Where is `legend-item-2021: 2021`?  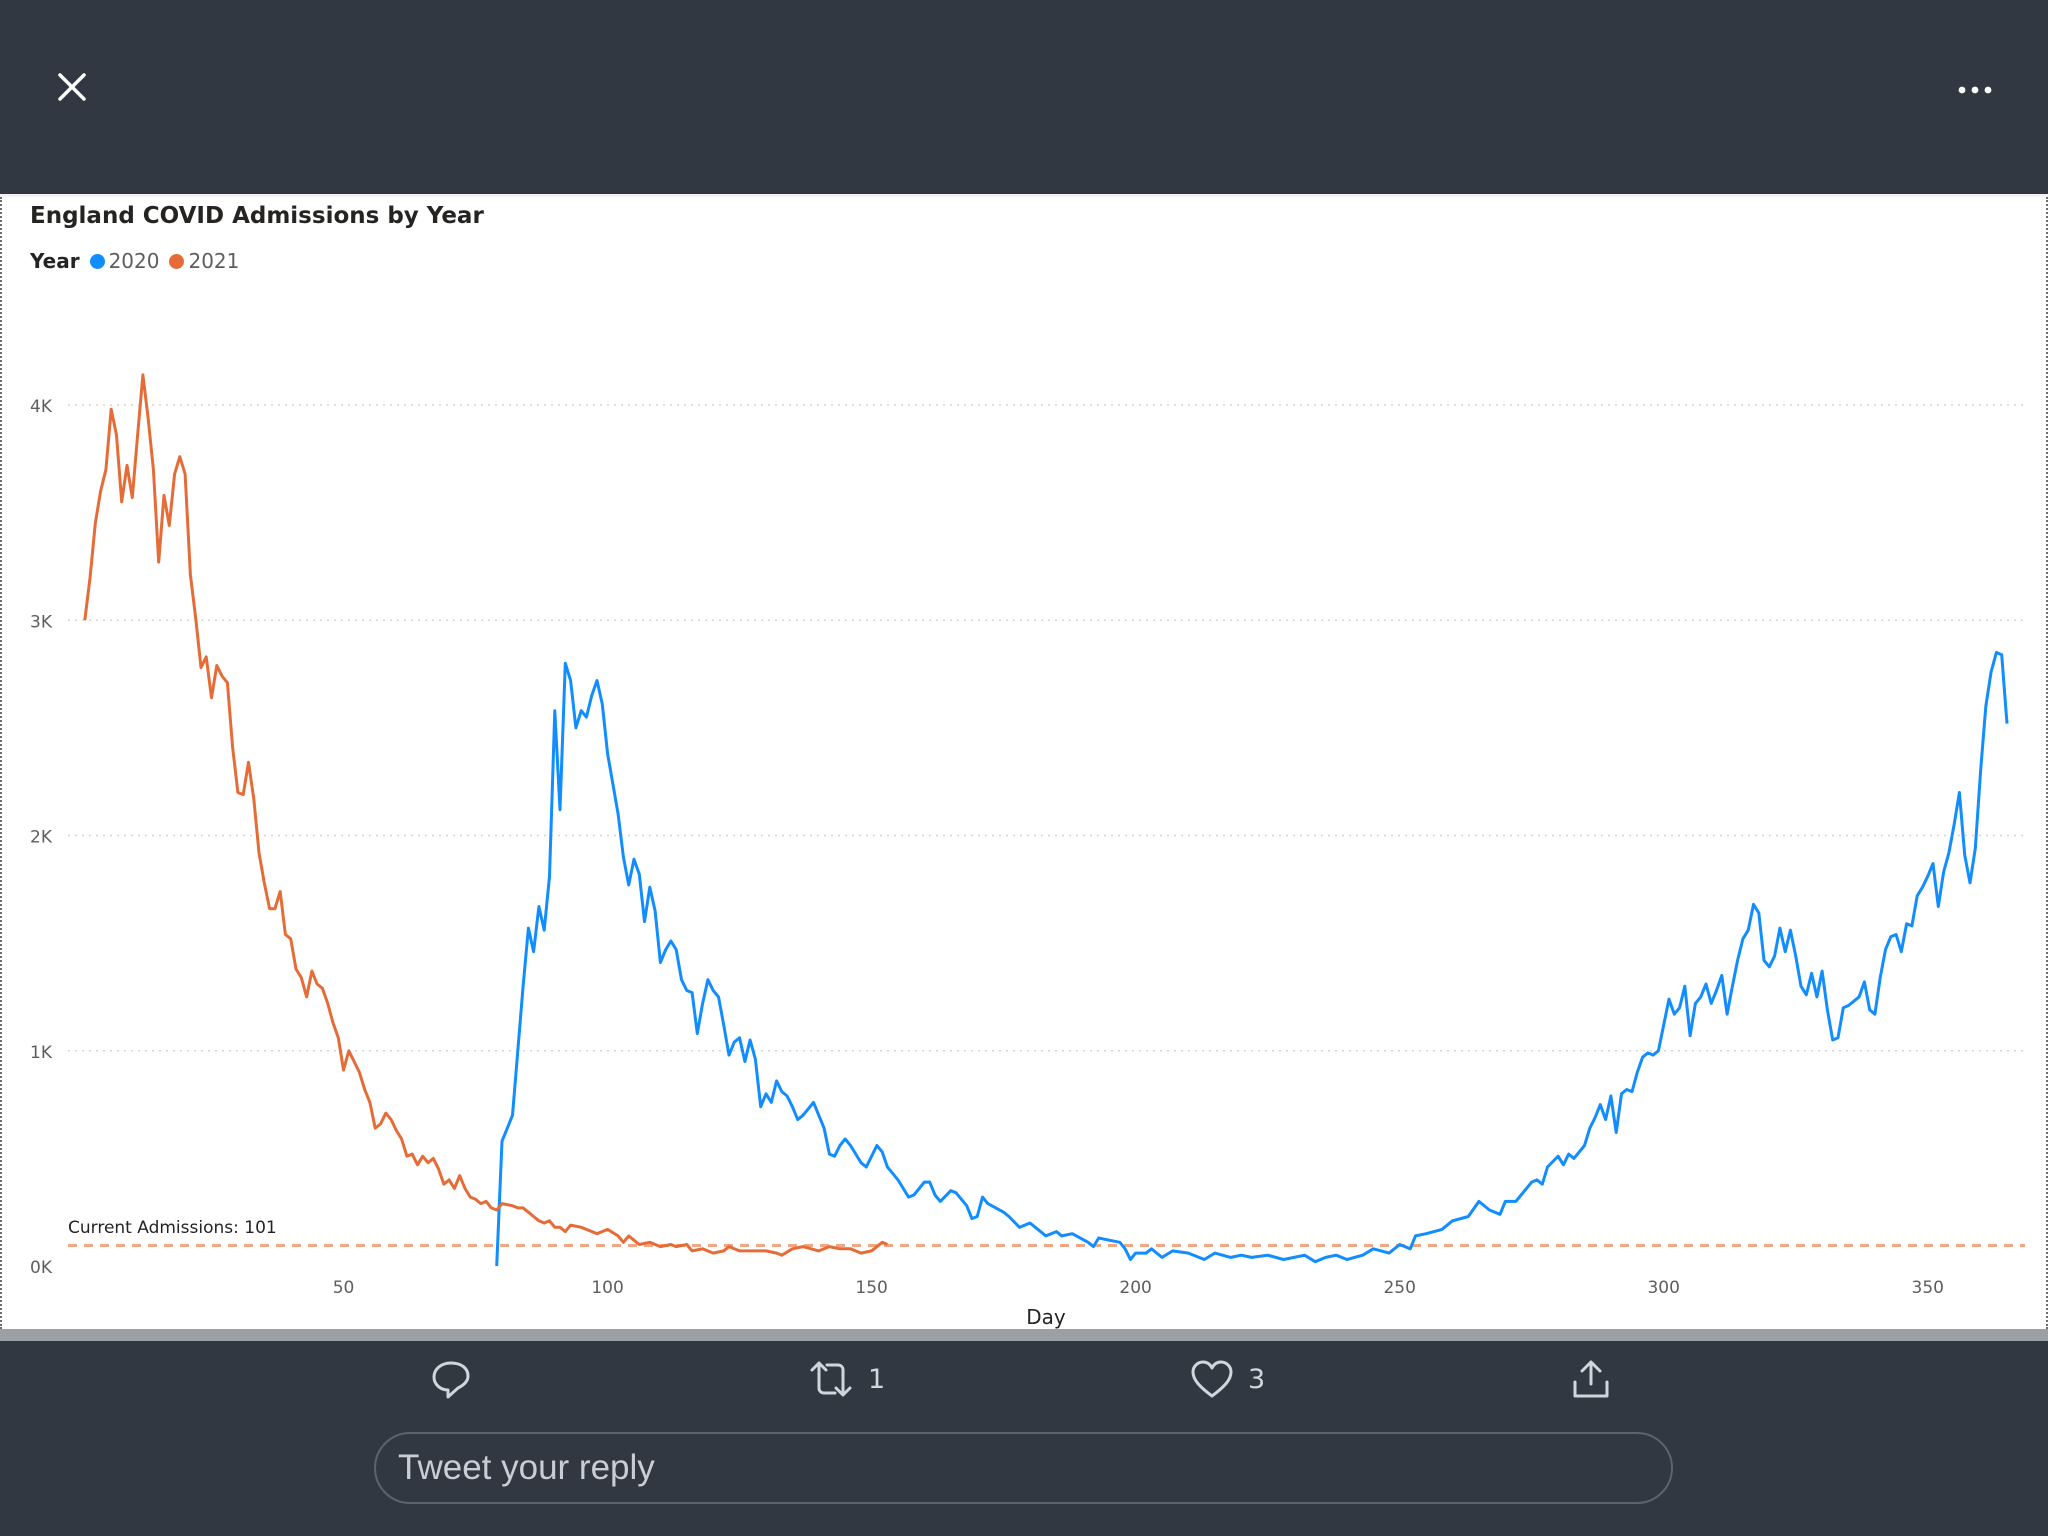
legend-item-2021: 2021 is located at coordinates (204, 261).